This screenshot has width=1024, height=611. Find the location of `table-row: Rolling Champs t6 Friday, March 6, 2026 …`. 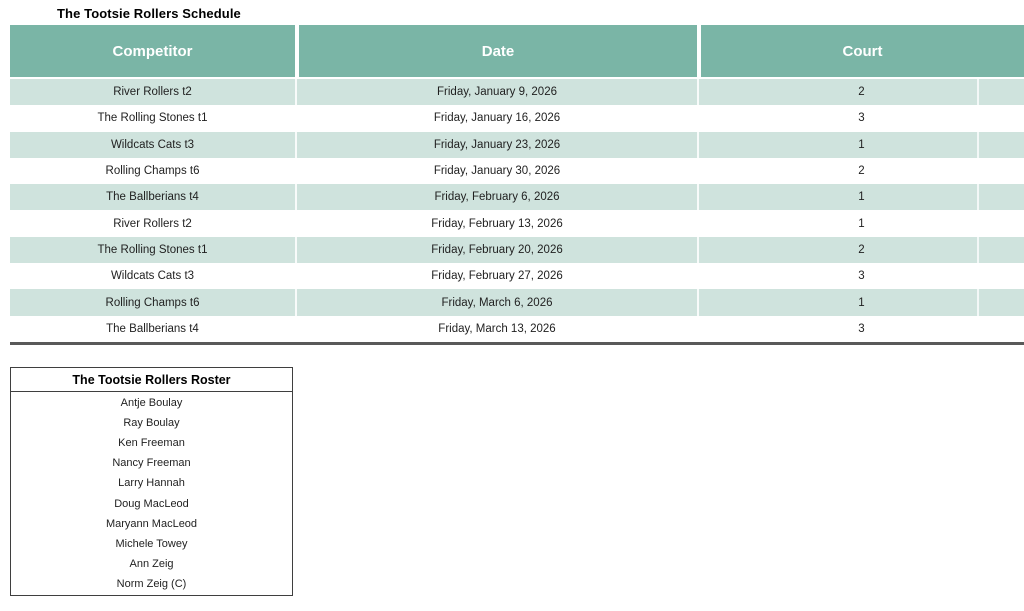

table-row: Rolling Champs t6 Friday, March 6, 2026 … is located at coordinates (517, 302).